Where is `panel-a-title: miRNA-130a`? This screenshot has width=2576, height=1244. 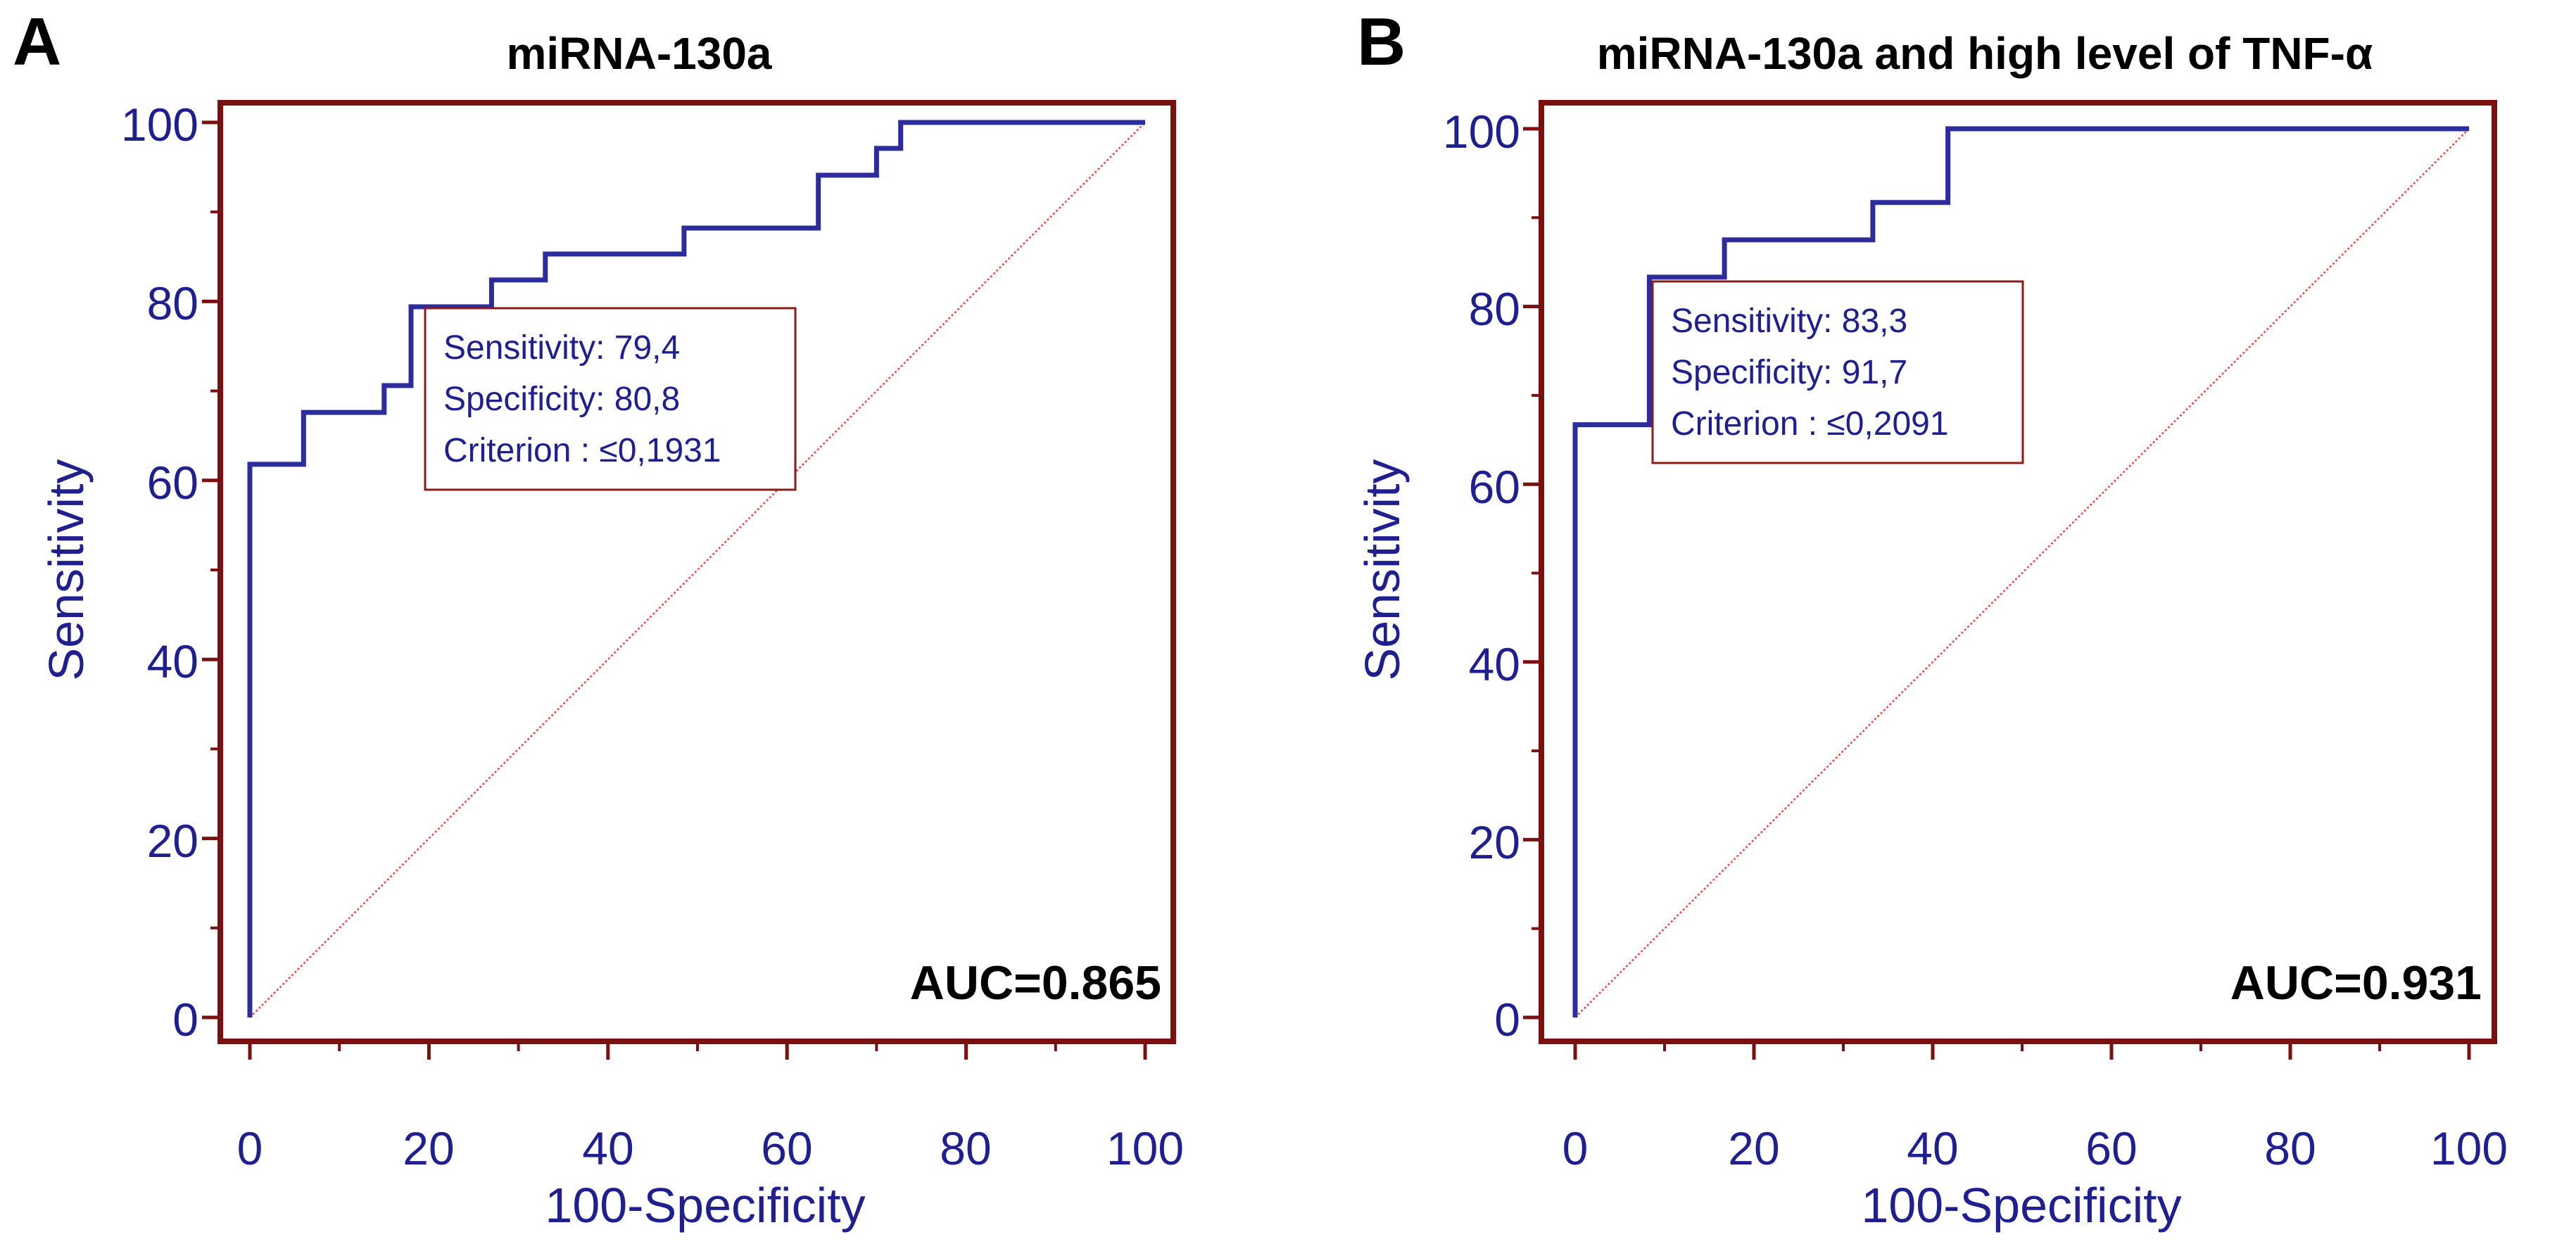 panel-a-title: miRNA-130a is located at coordinates (638, 54).